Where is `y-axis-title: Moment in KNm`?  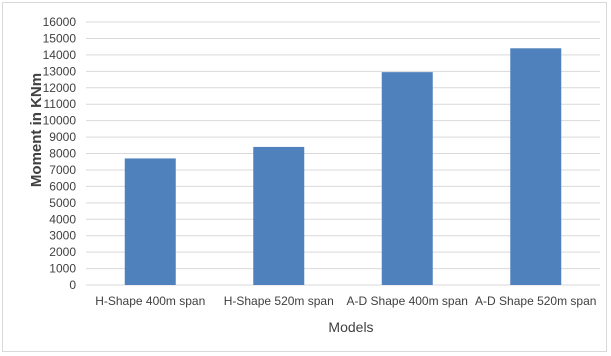 y-axis-title: Moment in KNm is located at coordinates (36, 130).